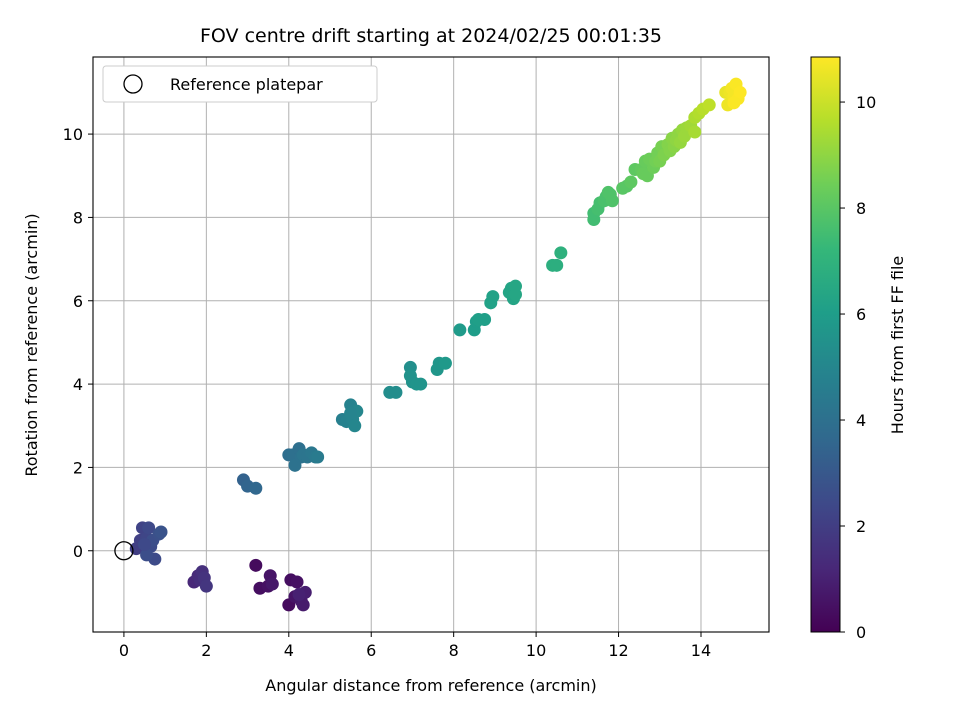 This screenshot has width=960, height=720. I want to click on colorbar-tick-label: 6, so click(861, 314).